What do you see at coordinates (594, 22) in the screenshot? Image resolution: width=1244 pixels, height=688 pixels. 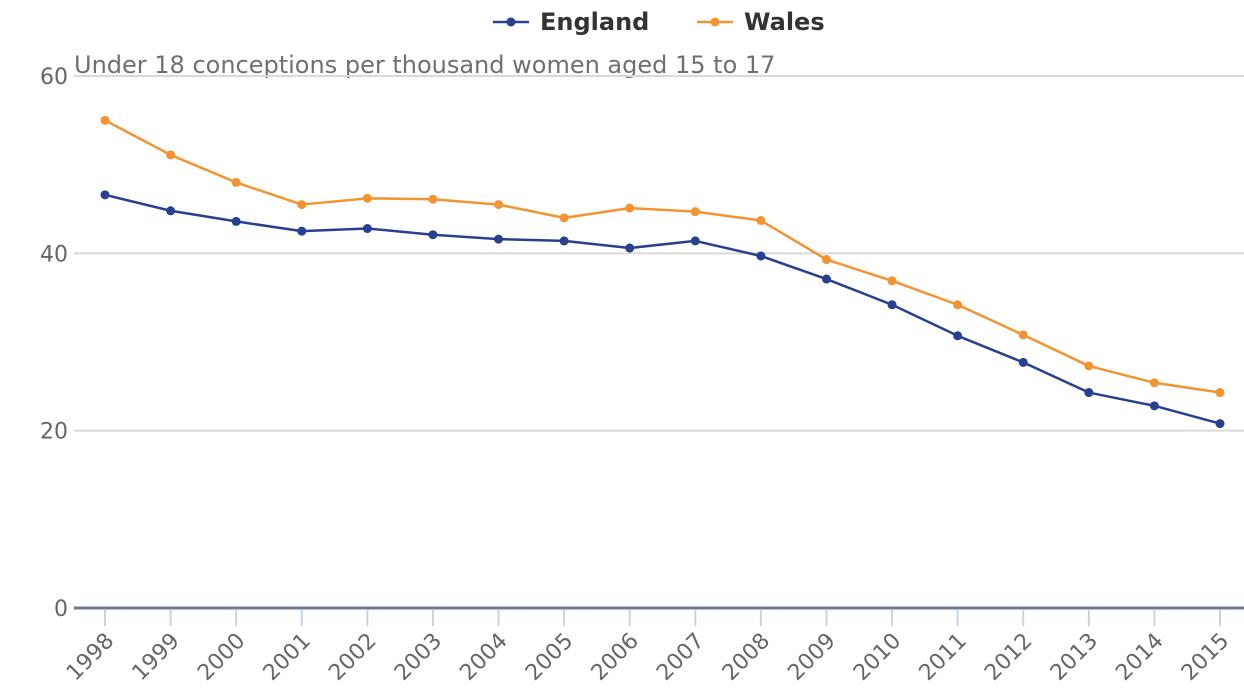 I see `legend-label: England` at bounding box center [594, 22].